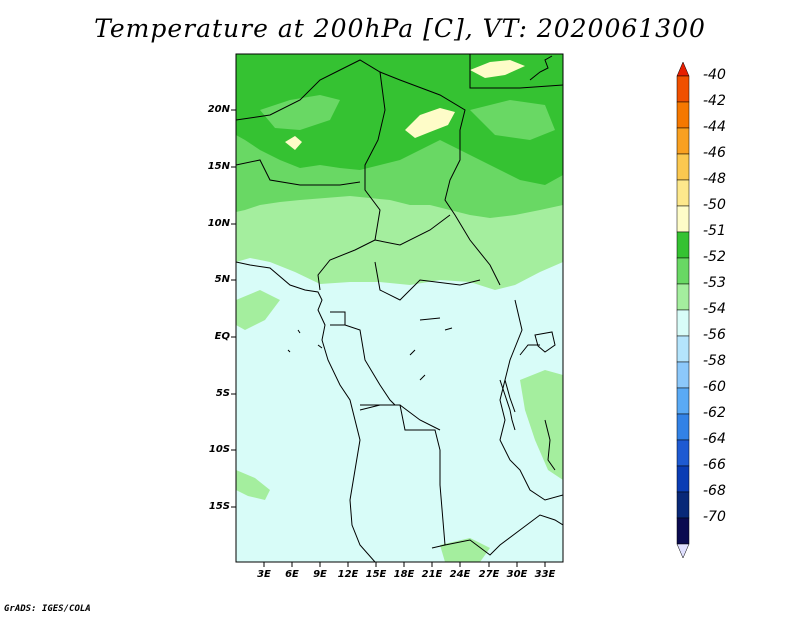 The image size is (800, 622). What do you see at coordinates (545, 574) in the screenshot?
I see `lon-label: 33E` at bounding box center [545, 574].